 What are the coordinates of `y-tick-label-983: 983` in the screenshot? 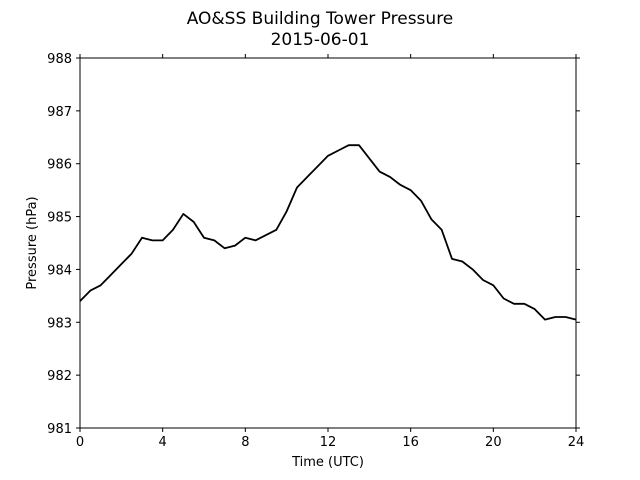 It's located at (59, 323).